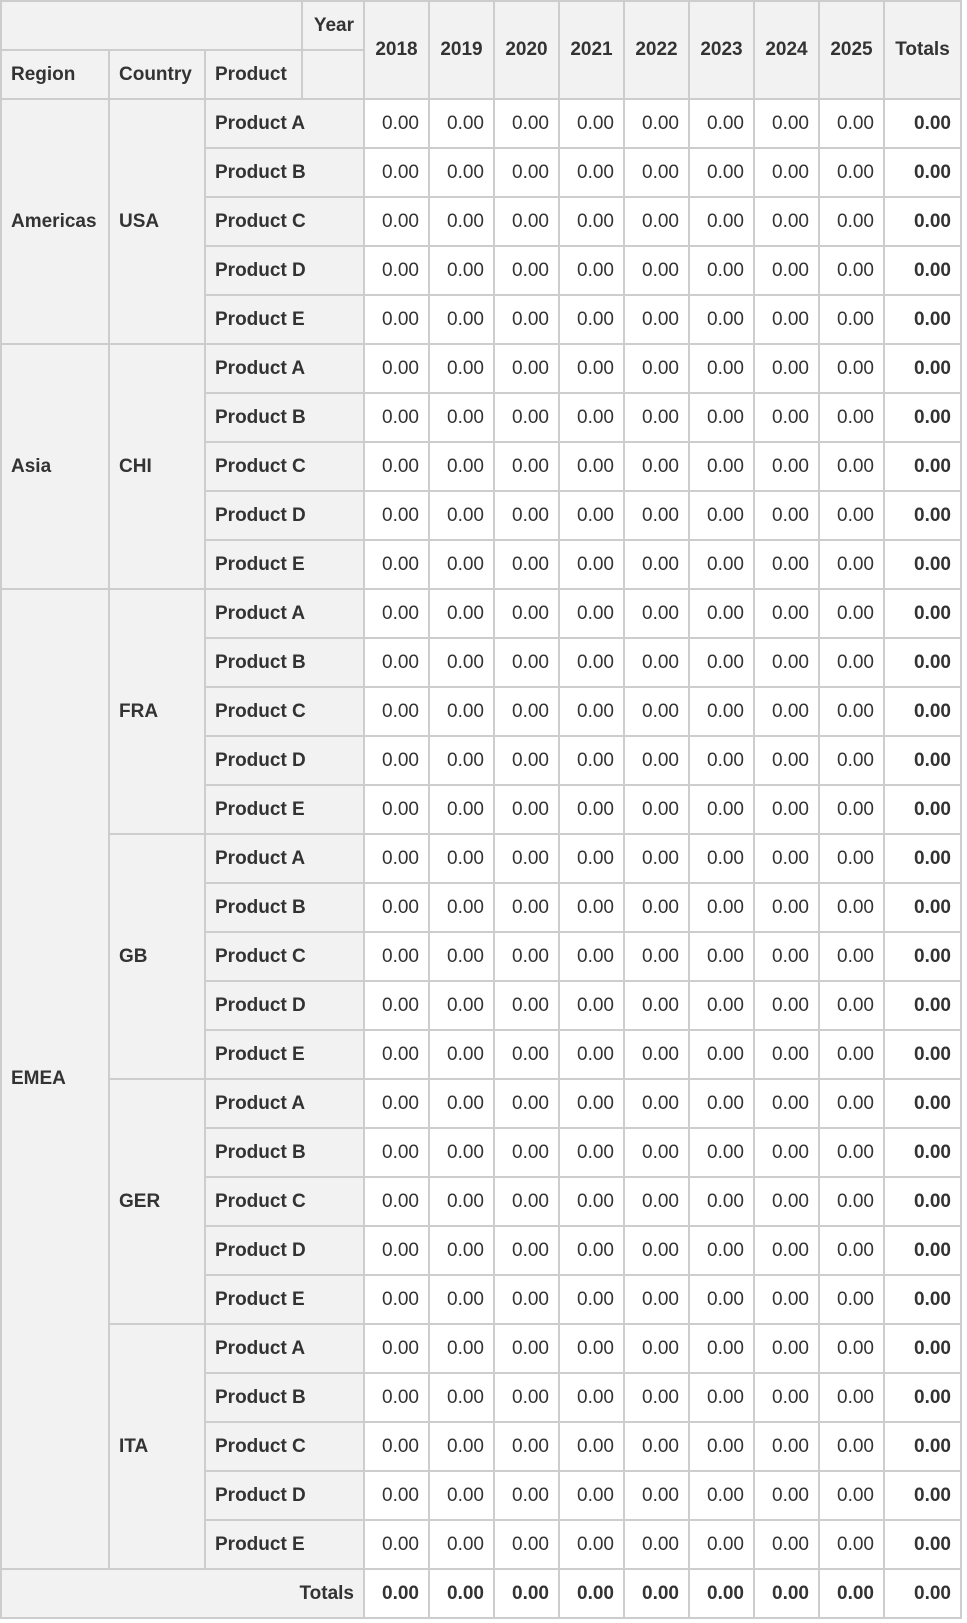 The width and height of the screenshot is (967, 1623). What do you see at coordinates (157, 1201) in the screenshot?
I see `country-label: GER` at bounding box center [157, 1201].